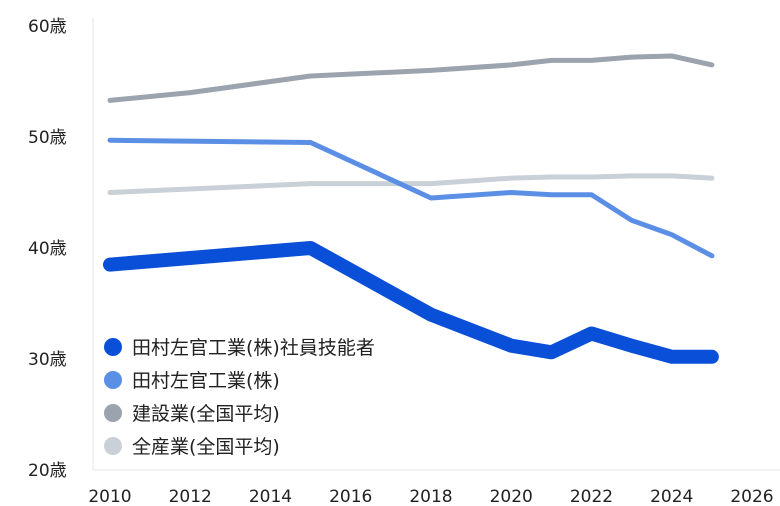 Image resolution: width=780 pixels, height=506 pixels. I want to click on x-tick-label: 2016, so click(350, 496).